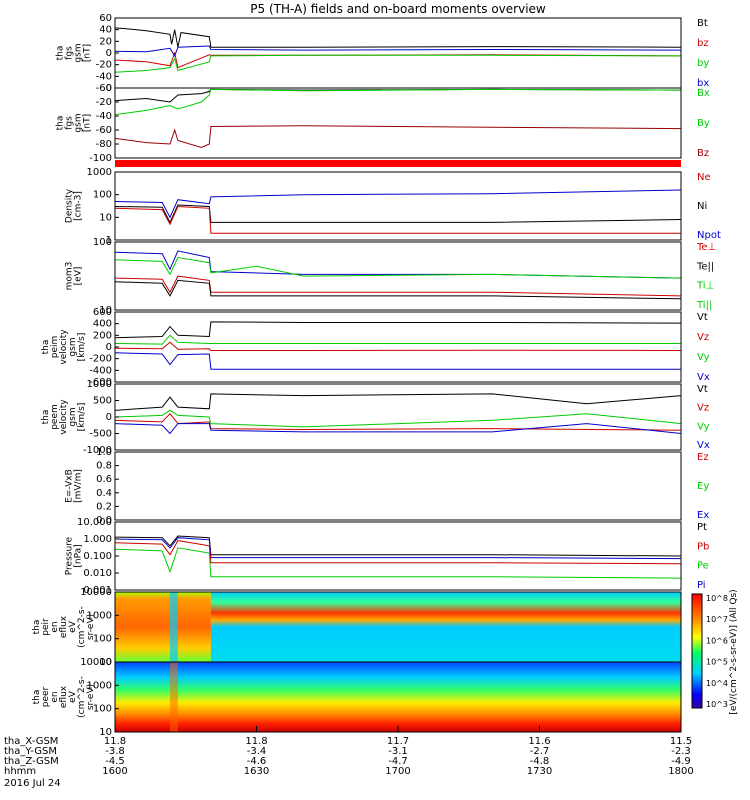 The width and height of the screenshot is (750, 800). I want to click on legend-entry: bx, so click(703, 83).